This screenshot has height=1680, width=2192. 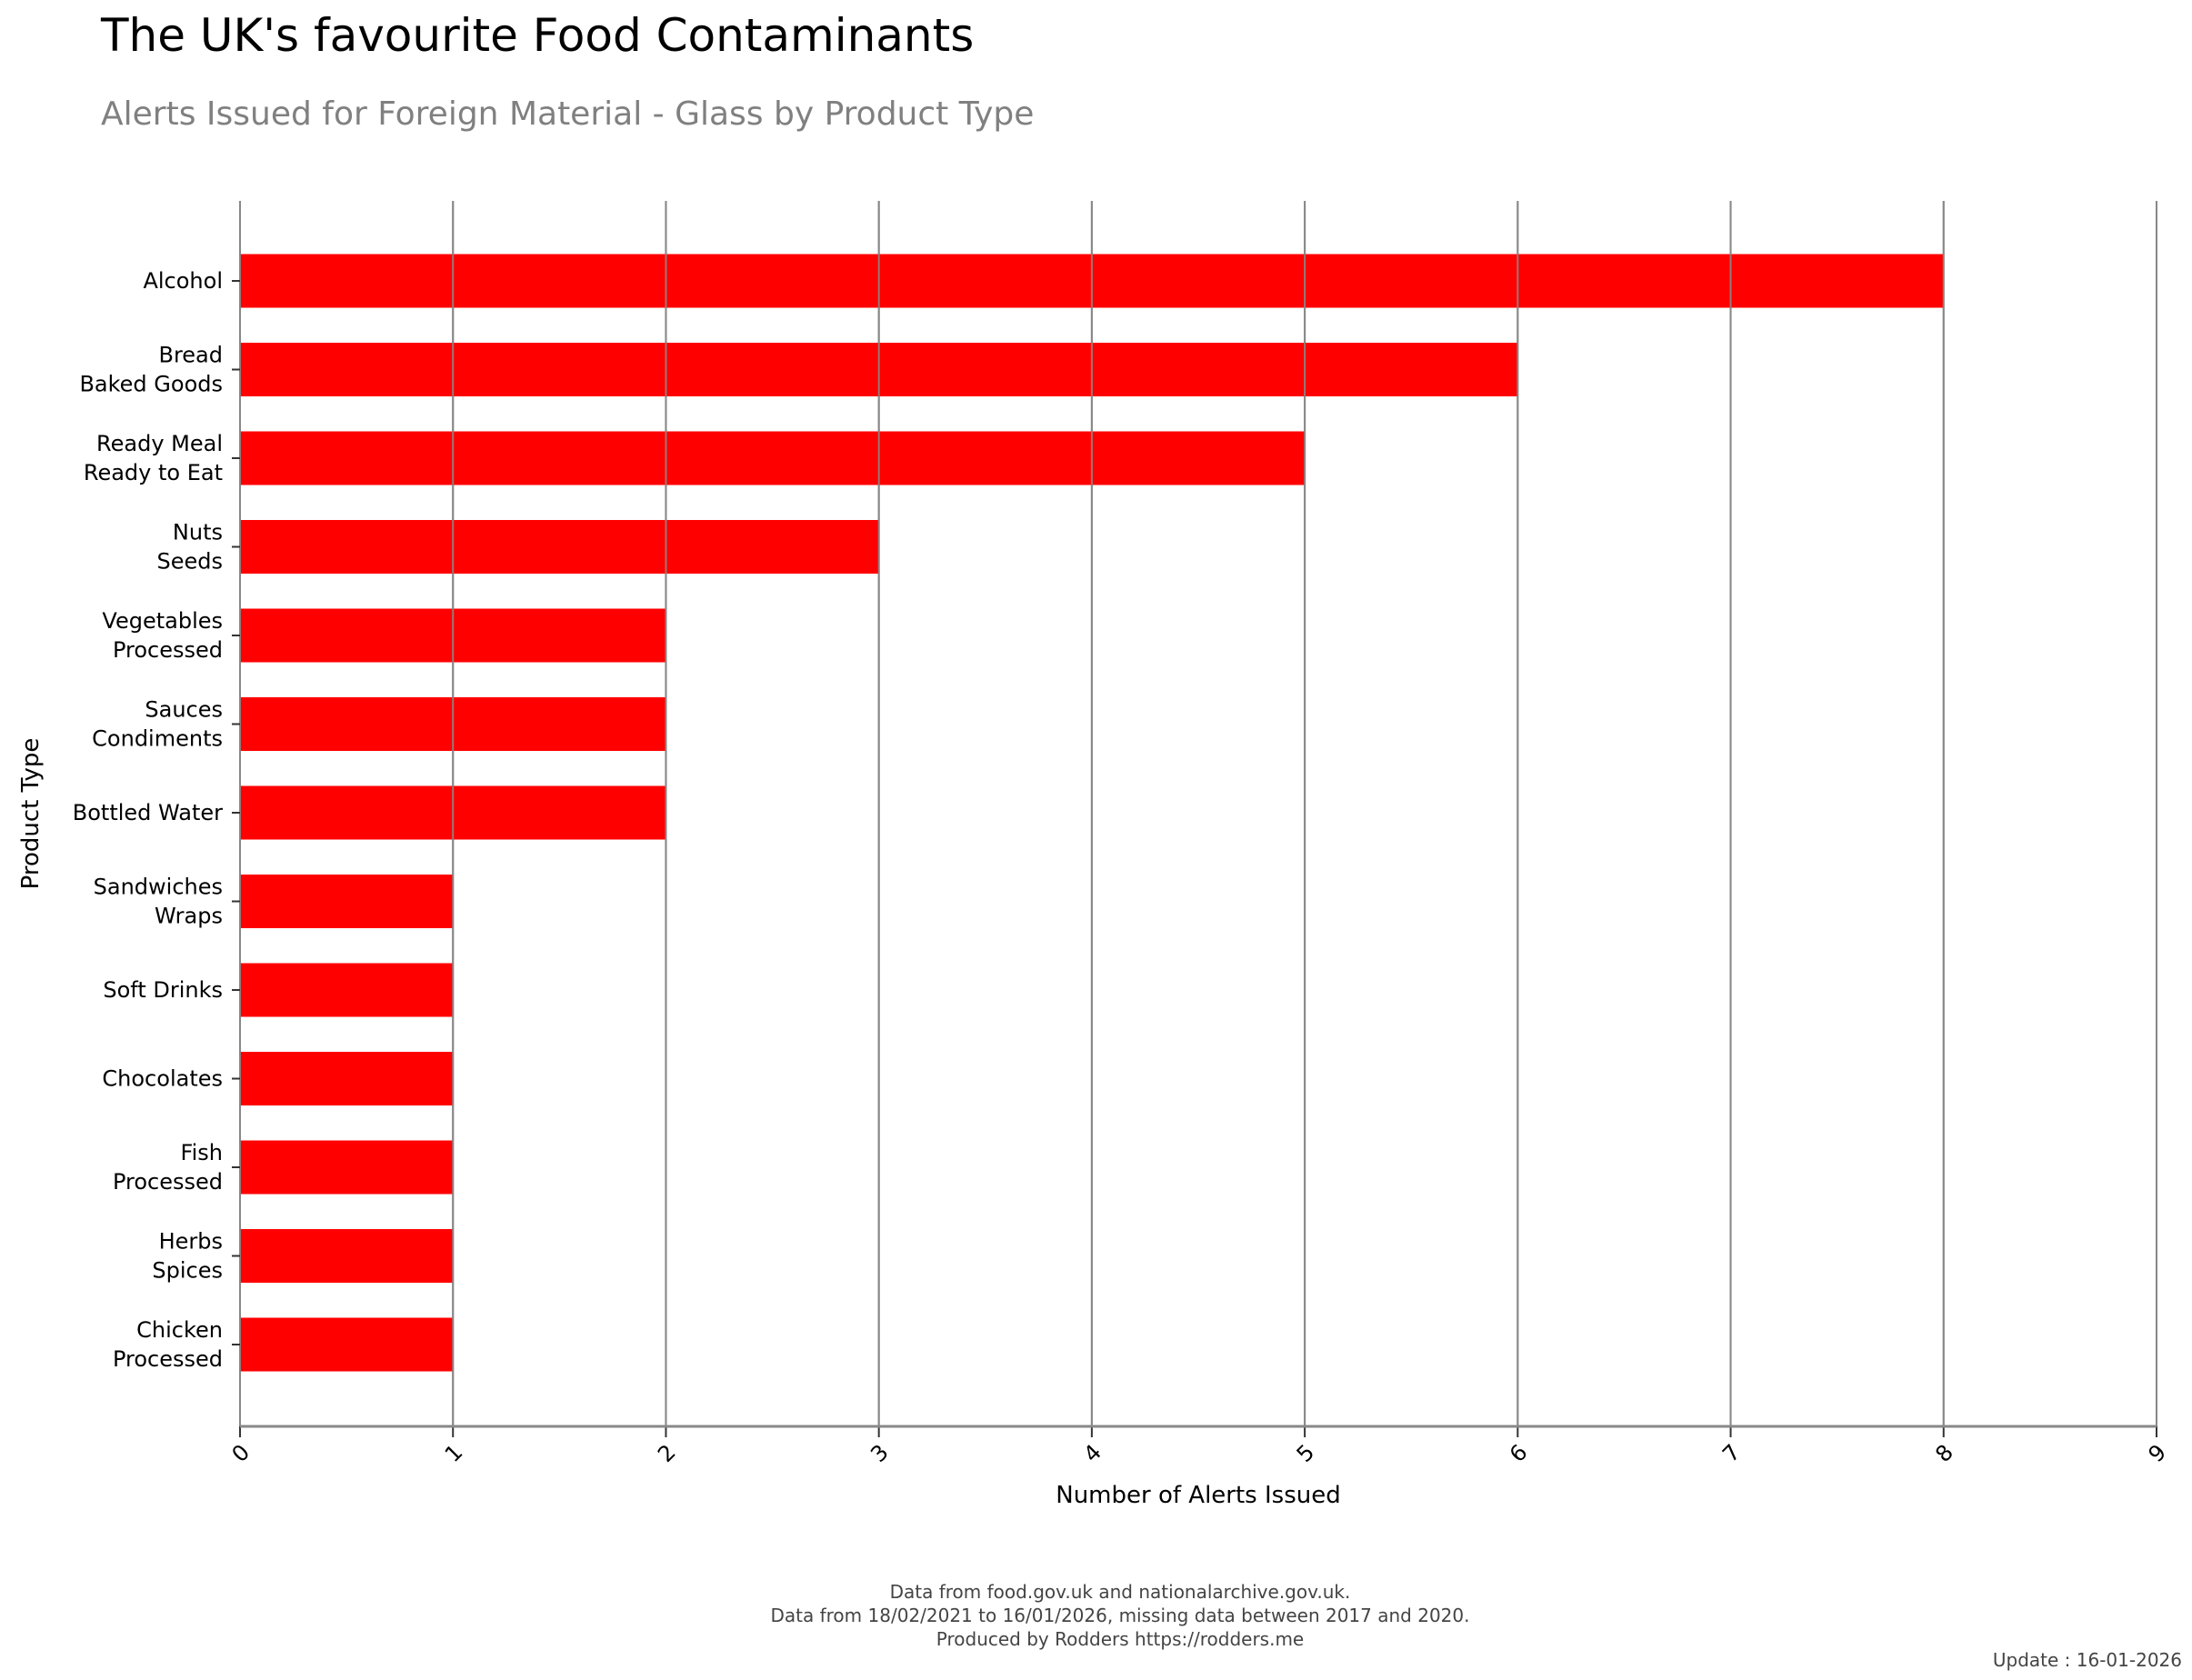 What do you see at coordinates (168, 1167) in the screenshot?
I see `y-tick-label: Fish Processed` at bounding box center [168, 1167].